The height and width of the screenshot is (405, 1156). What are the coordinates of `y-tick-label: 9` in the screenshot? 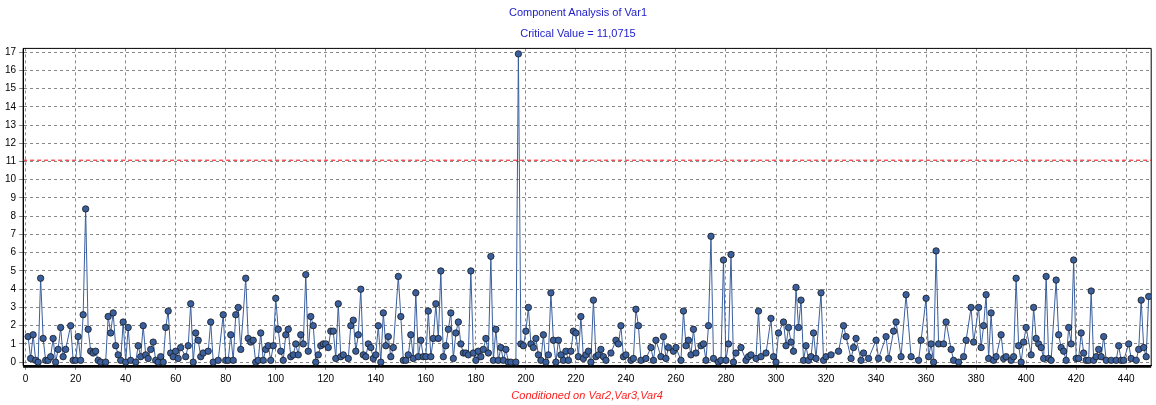 It's located at (13, 197).